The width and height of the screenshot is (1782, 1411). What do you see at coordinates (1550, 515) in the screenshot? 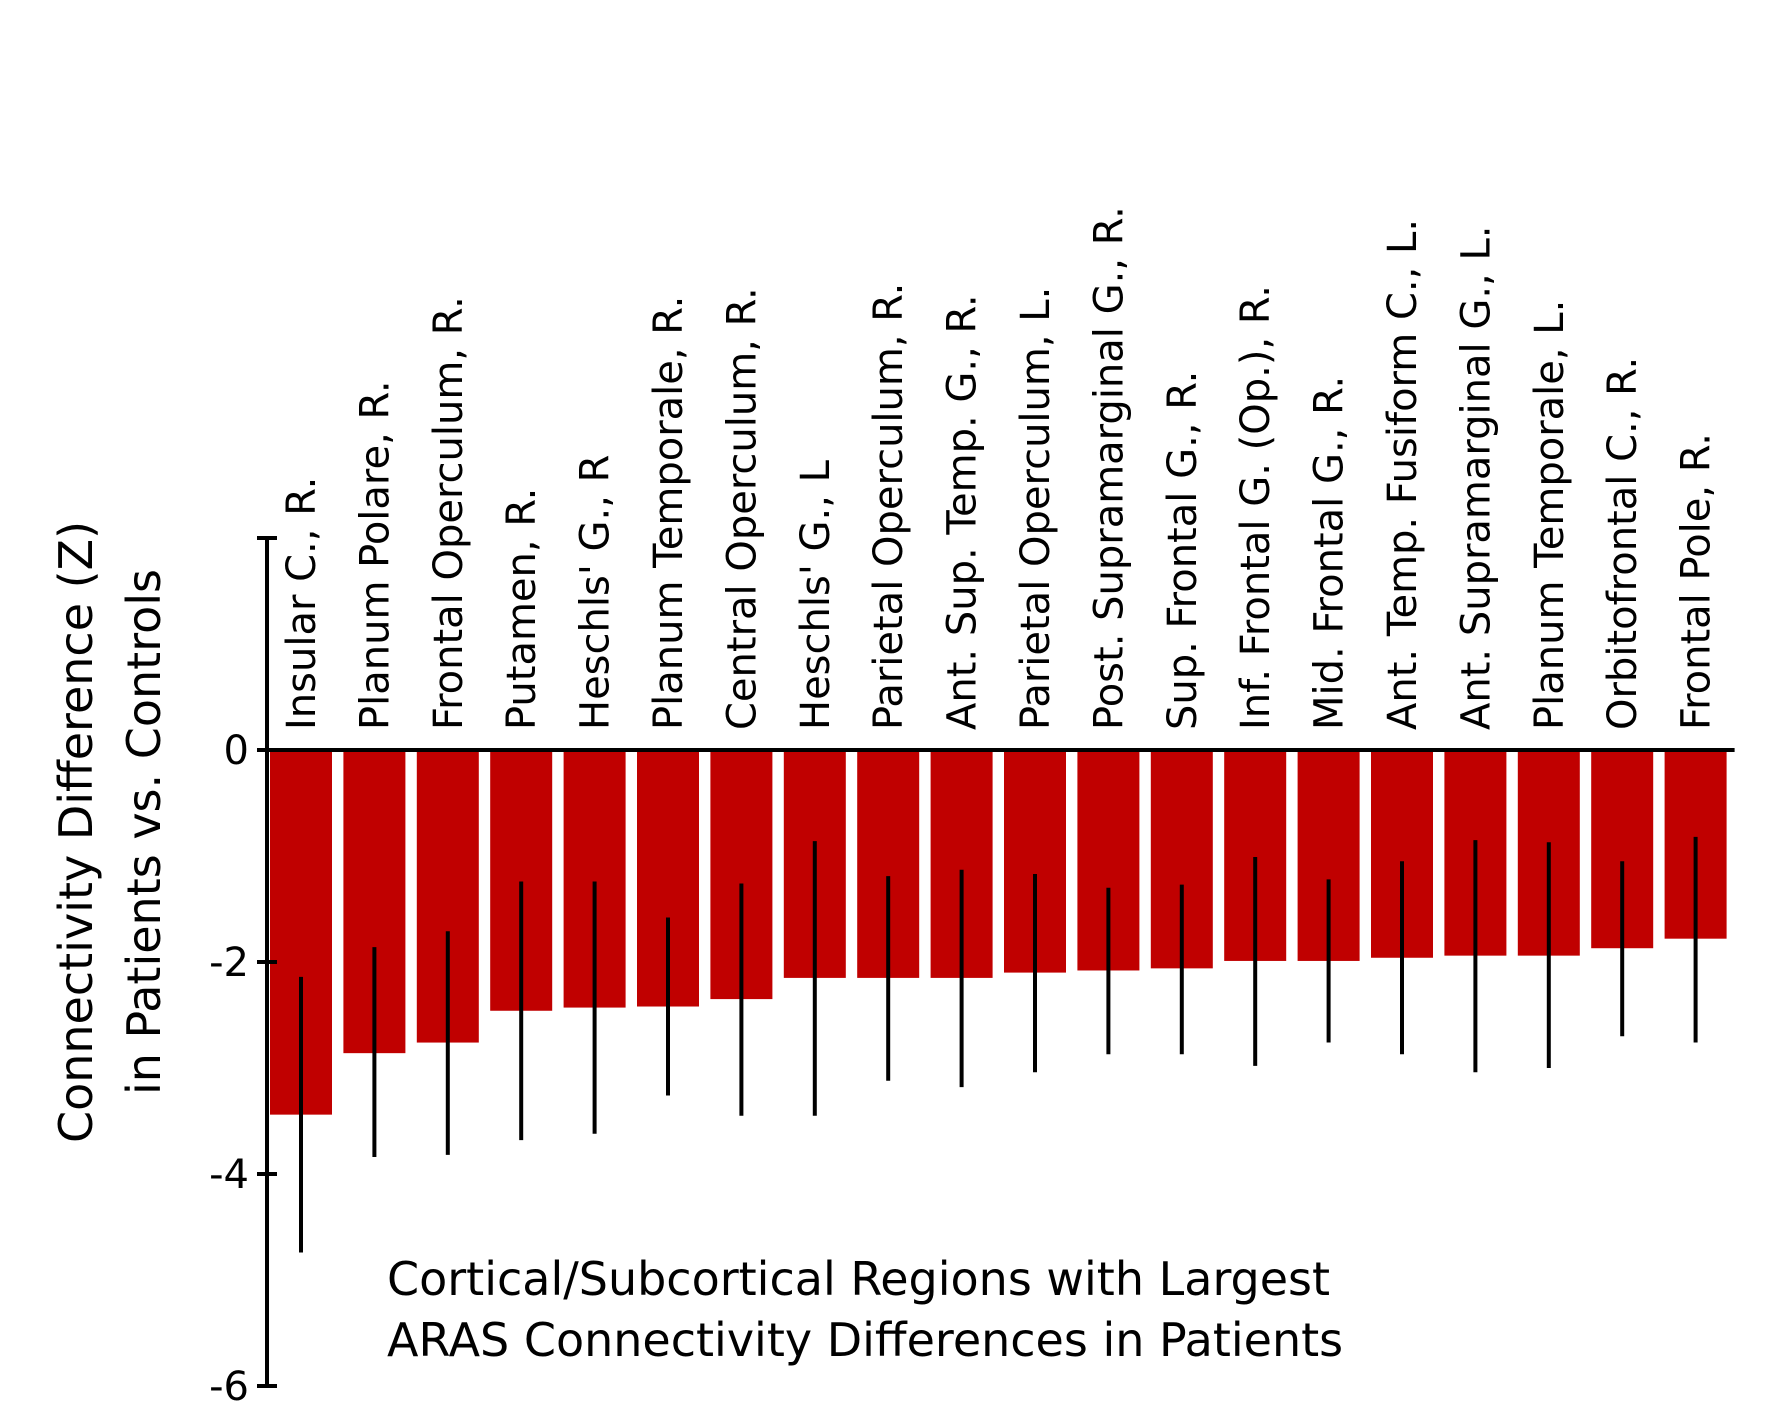
I see `category-label-18: Planum Temporale, L.` at bounding box center [1550, 515].